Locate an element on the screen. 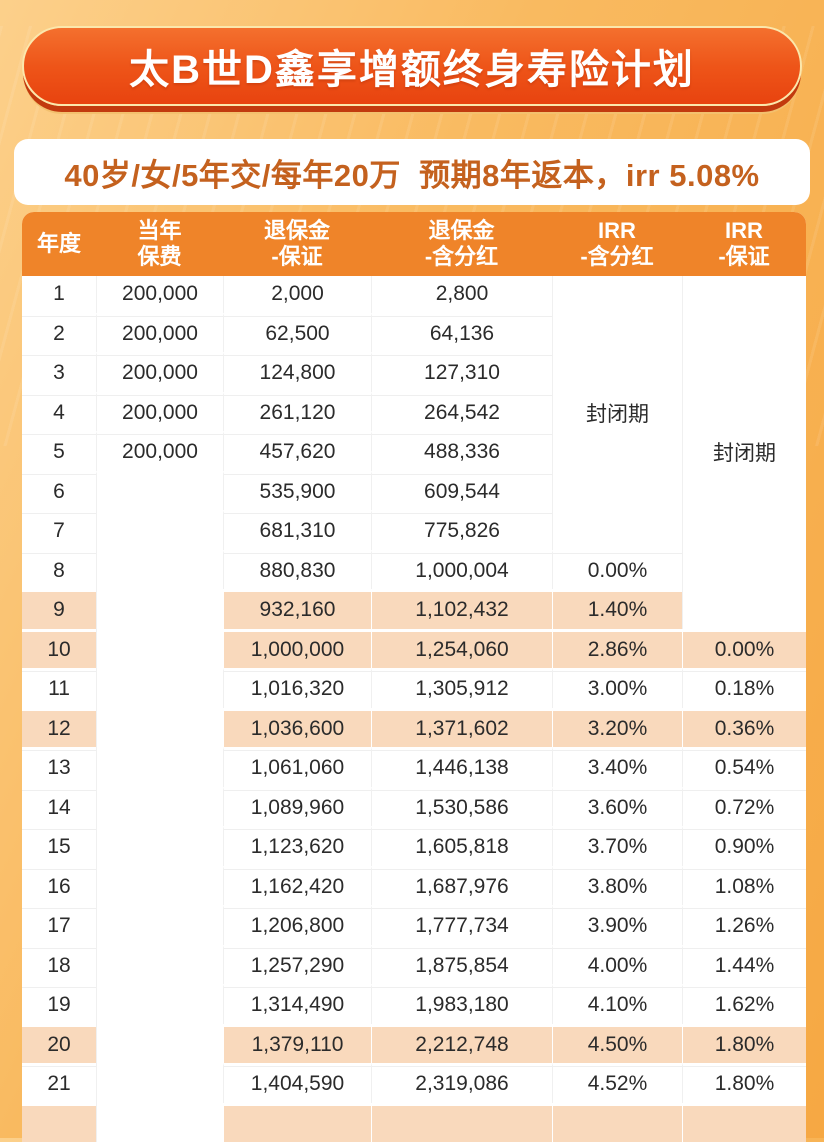 The height and width of the screenshot is (1142, 824). year-cell: 4 is located at coordinates (59, 412).